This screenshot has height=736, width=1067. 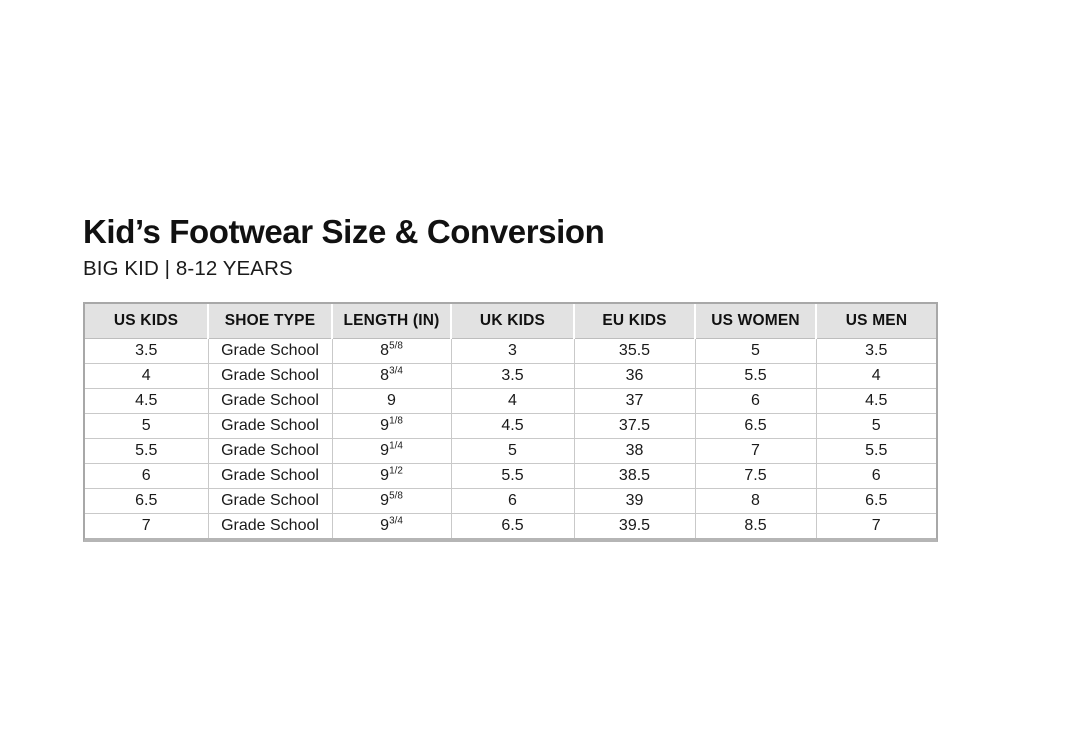 I want to click on length-fraction: 1/8, so click(x=396, y=421).